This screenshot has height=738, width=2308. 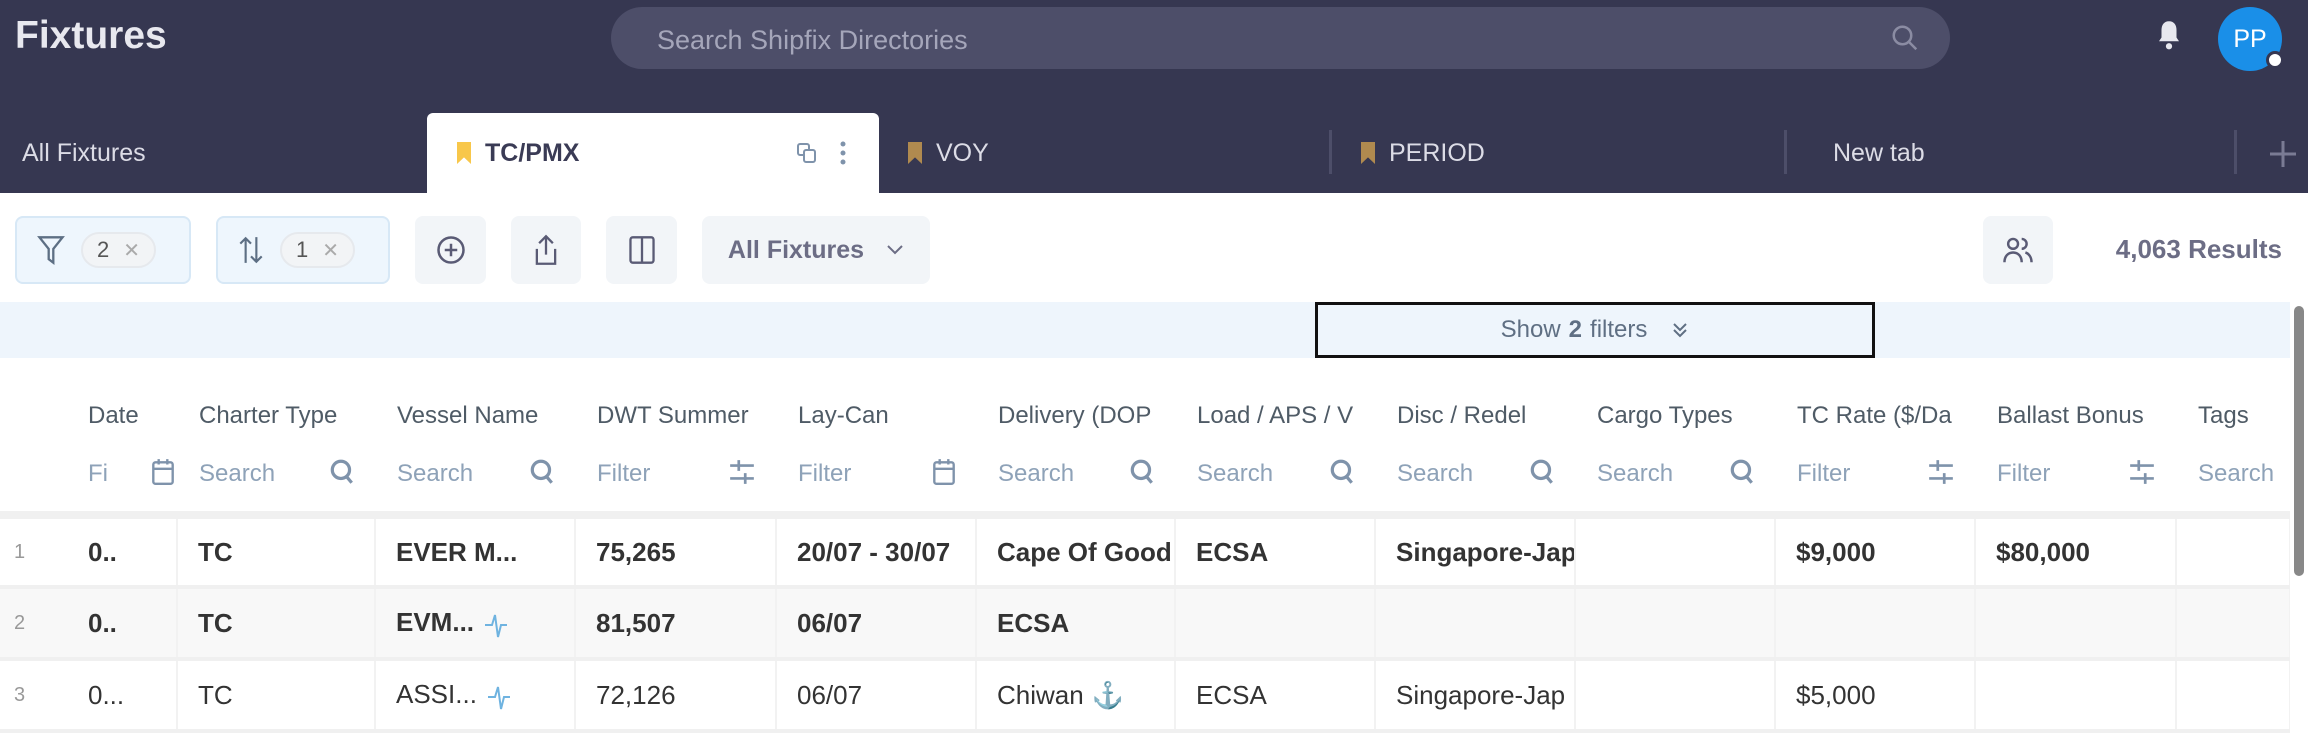 What do you see at coordinates (807, 153) in the screenshot?
I see `duplicate-icon` at bounding box center [807, 153].